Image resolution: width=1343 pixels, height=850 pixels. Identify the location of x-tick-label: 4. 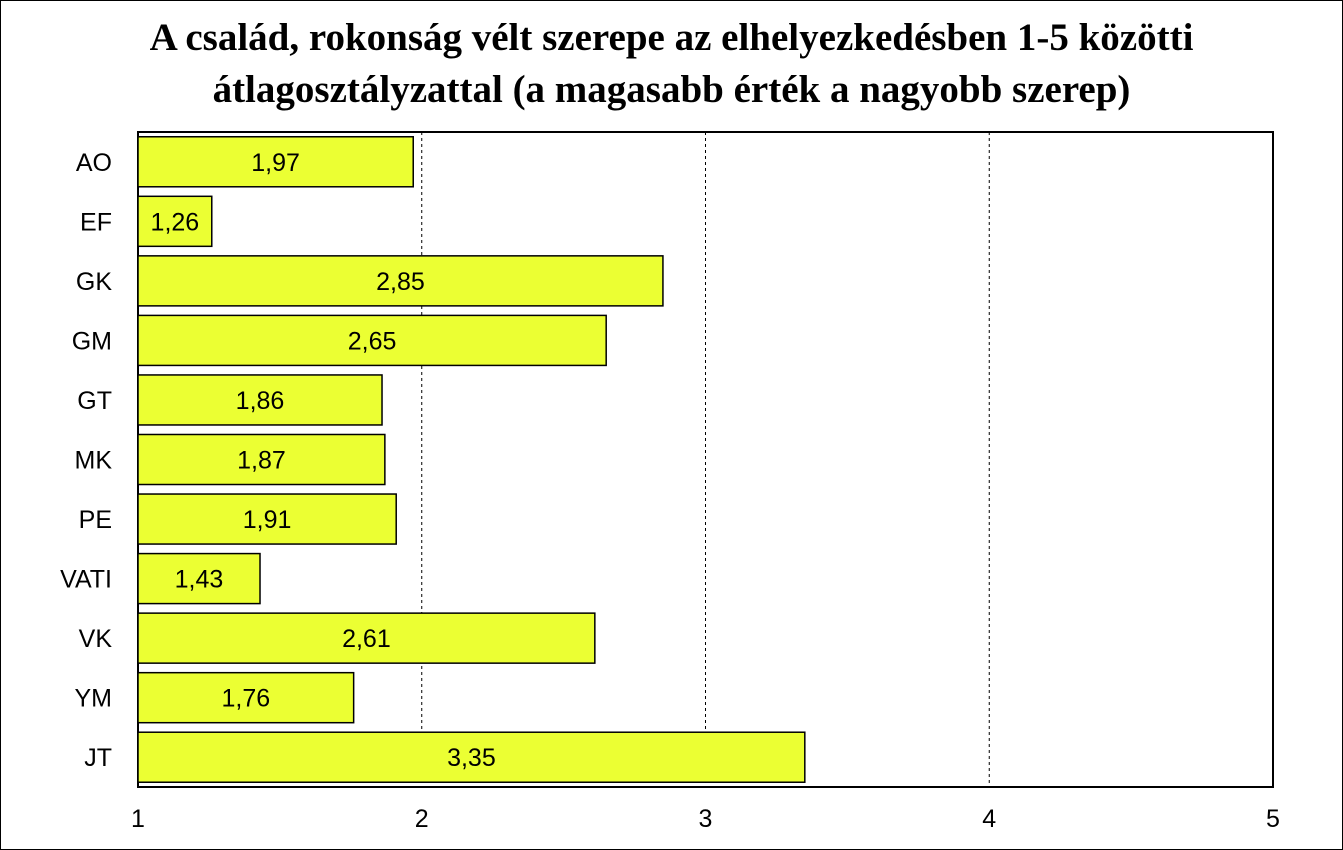
(989, 819).